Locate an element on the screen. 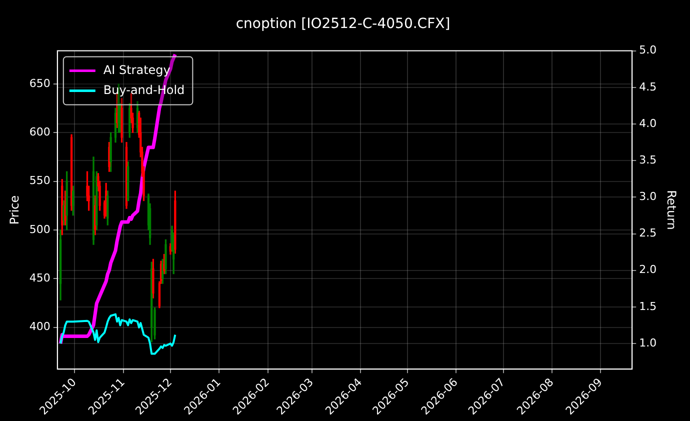  y-tick-label: 650 is located at coordinates (39, 83).